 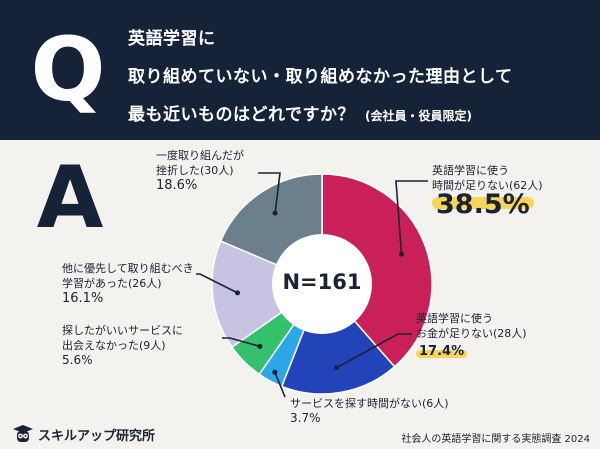 I want to click on label-money-shortage-pct-wrap: 17.4%, so click(x=442, y=351).